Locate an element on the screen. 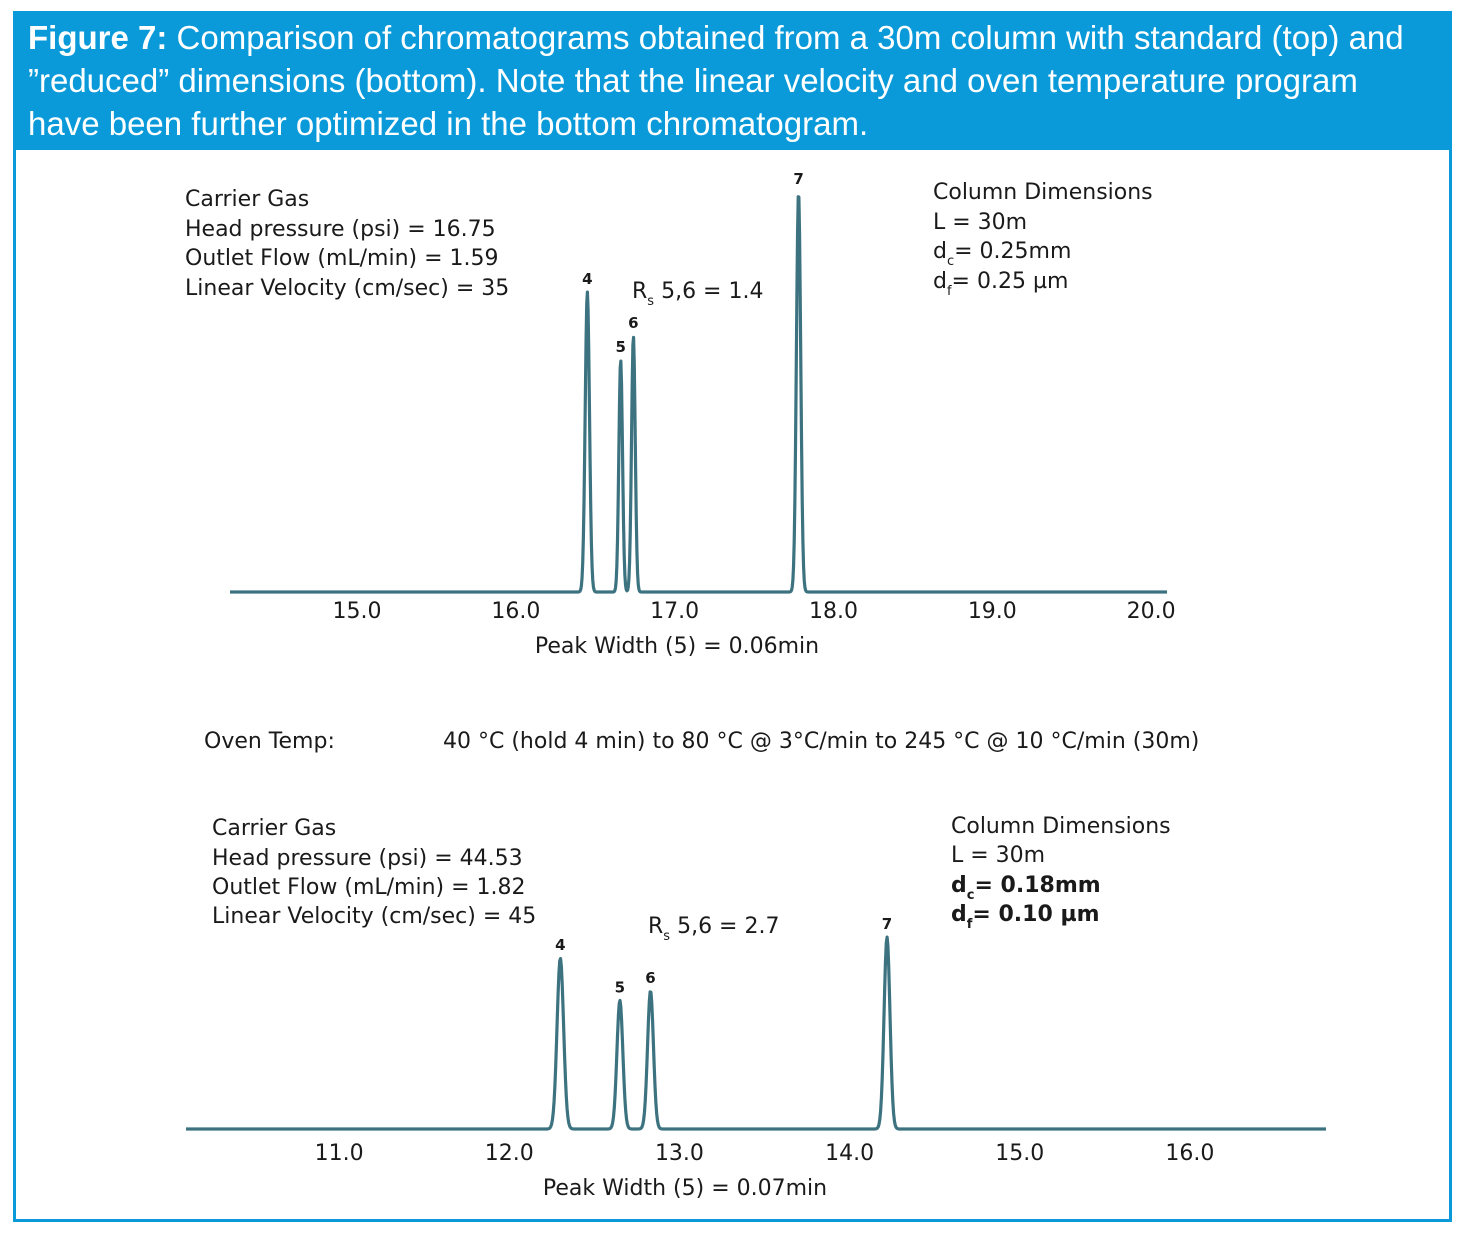 This screenshot has width=1468, height=1236. bottom-column-df: df= 0.10 µm is located at coordinates (1025, 917).